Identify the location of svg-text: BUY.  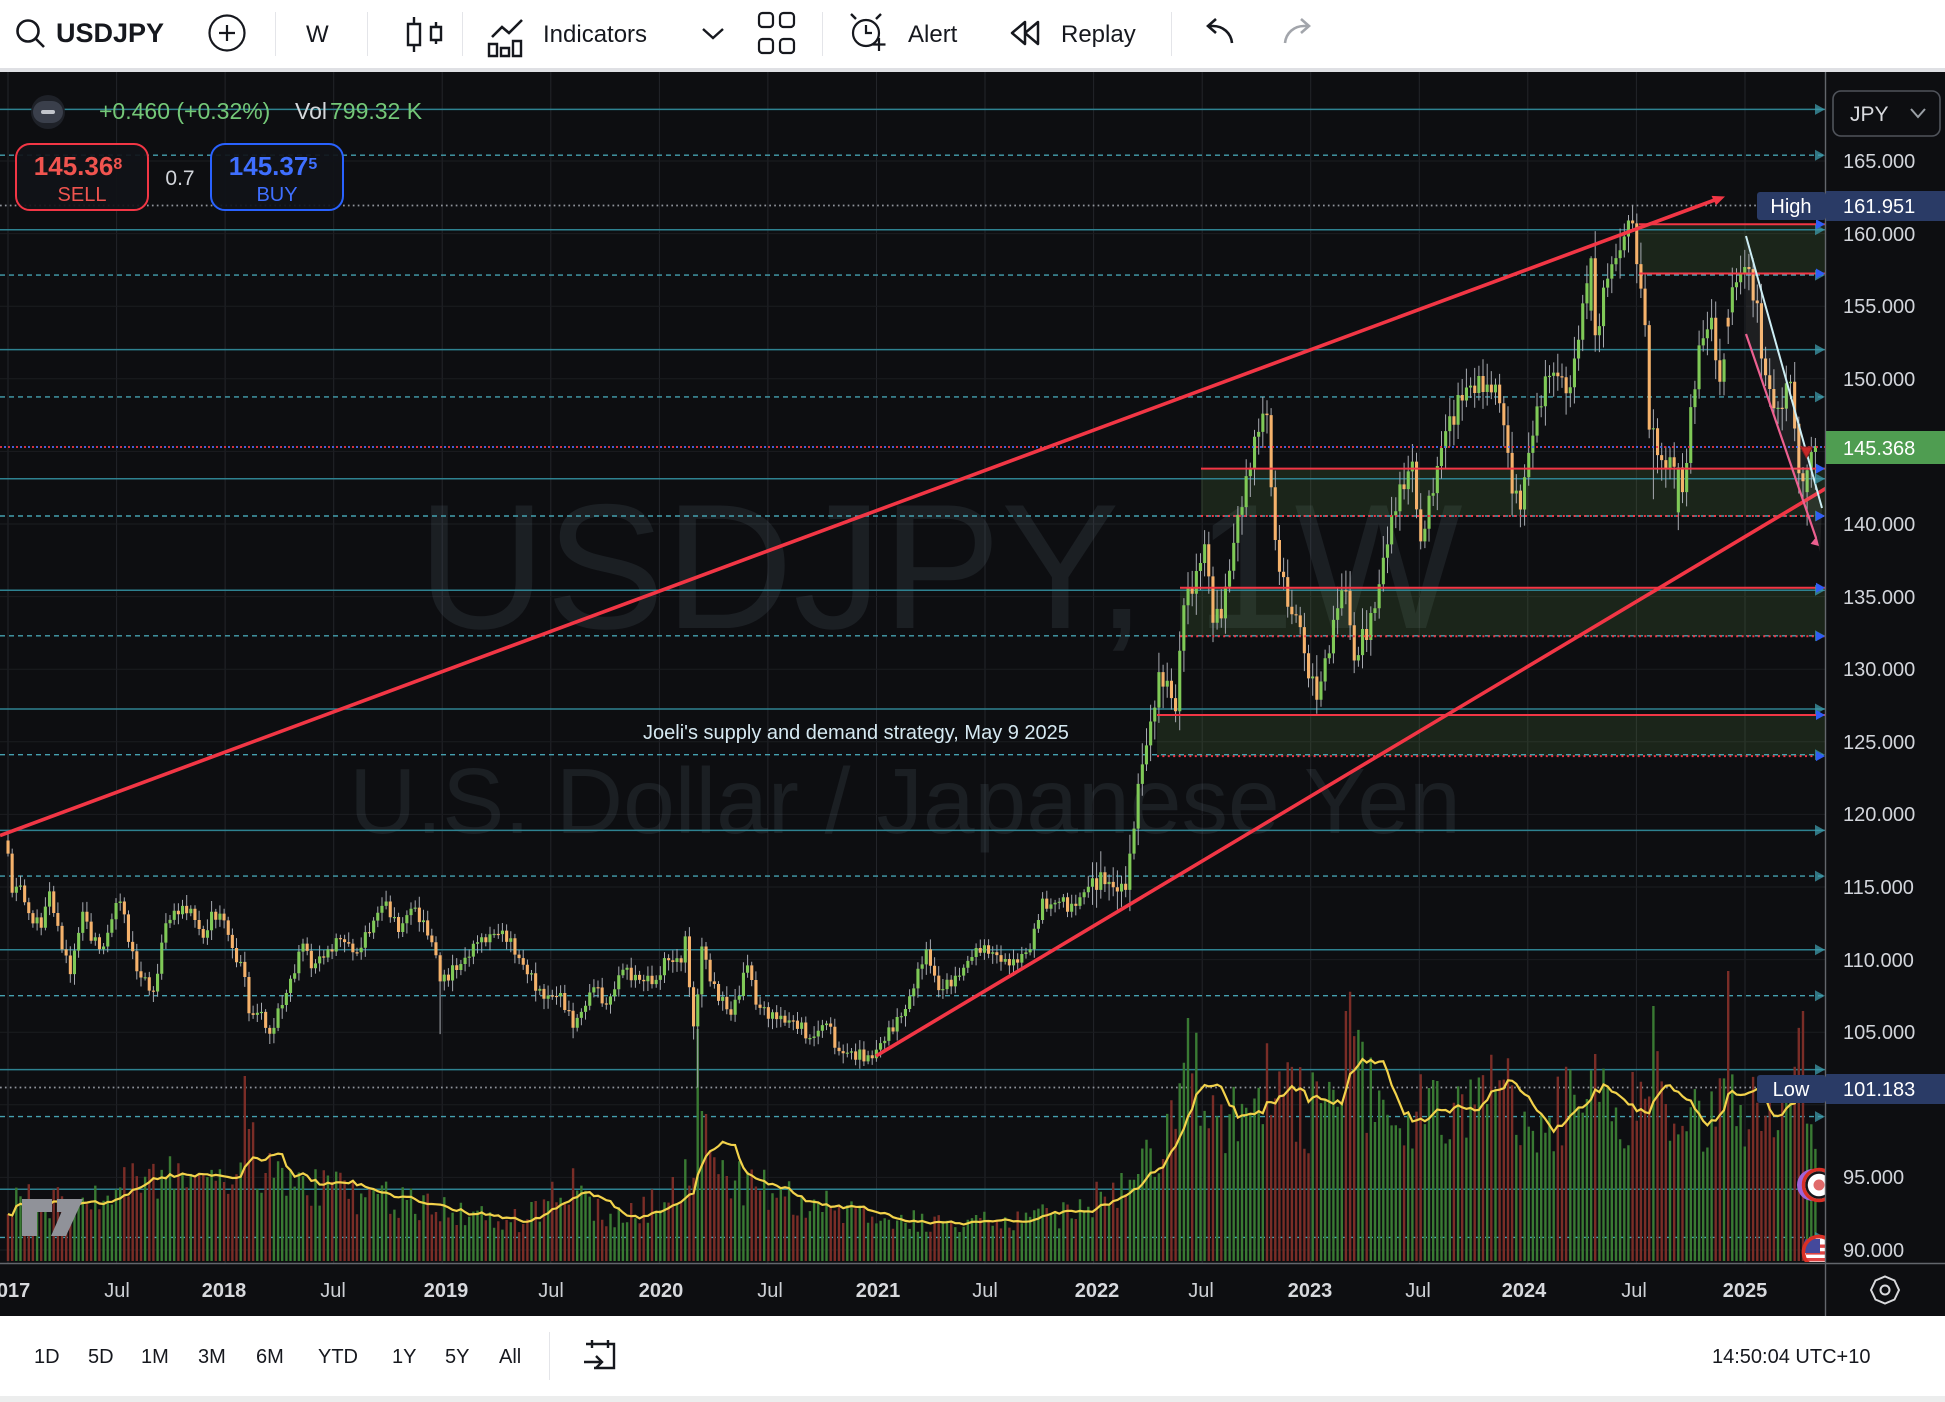
(276, 195).